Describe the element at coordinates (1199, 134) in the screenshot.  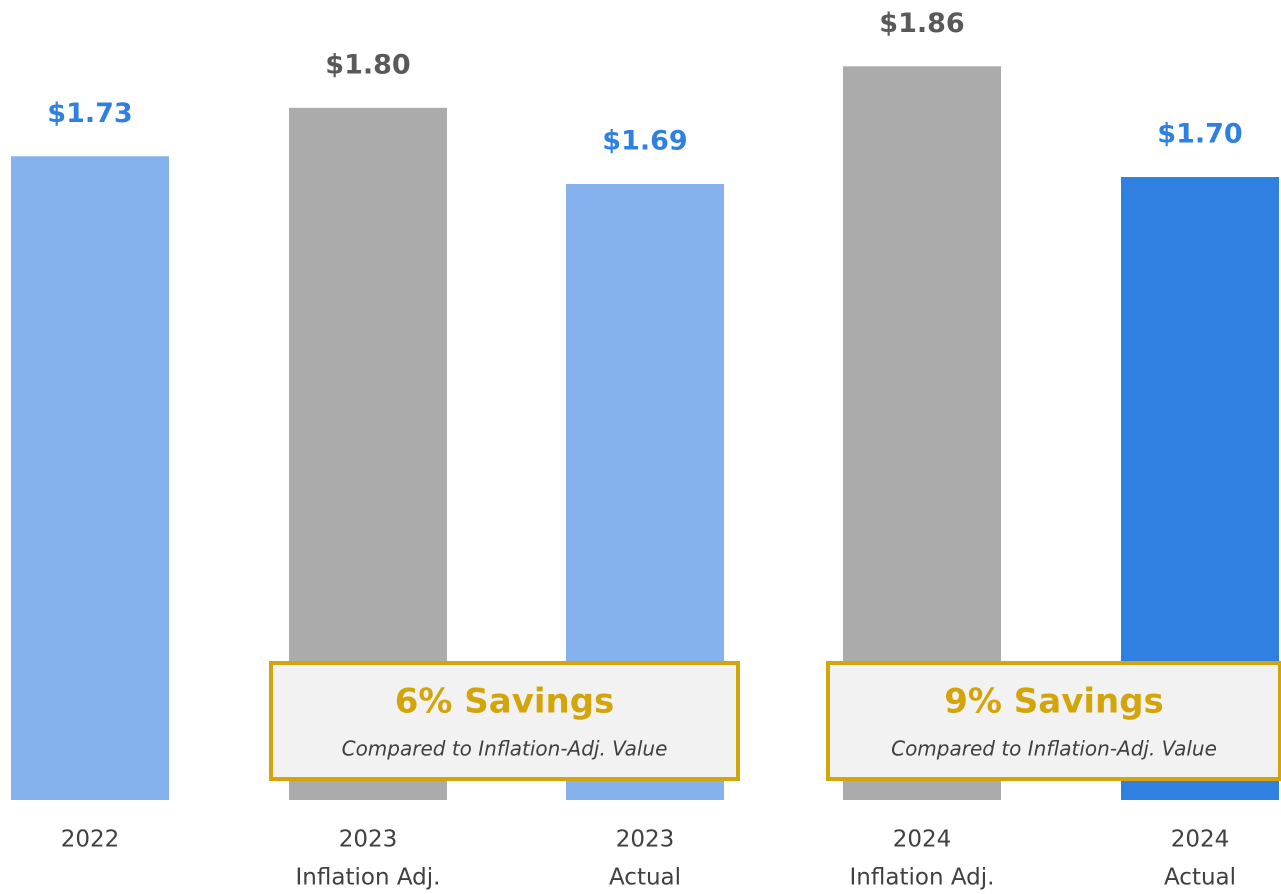
I see `data-label: $1.70` at that location.